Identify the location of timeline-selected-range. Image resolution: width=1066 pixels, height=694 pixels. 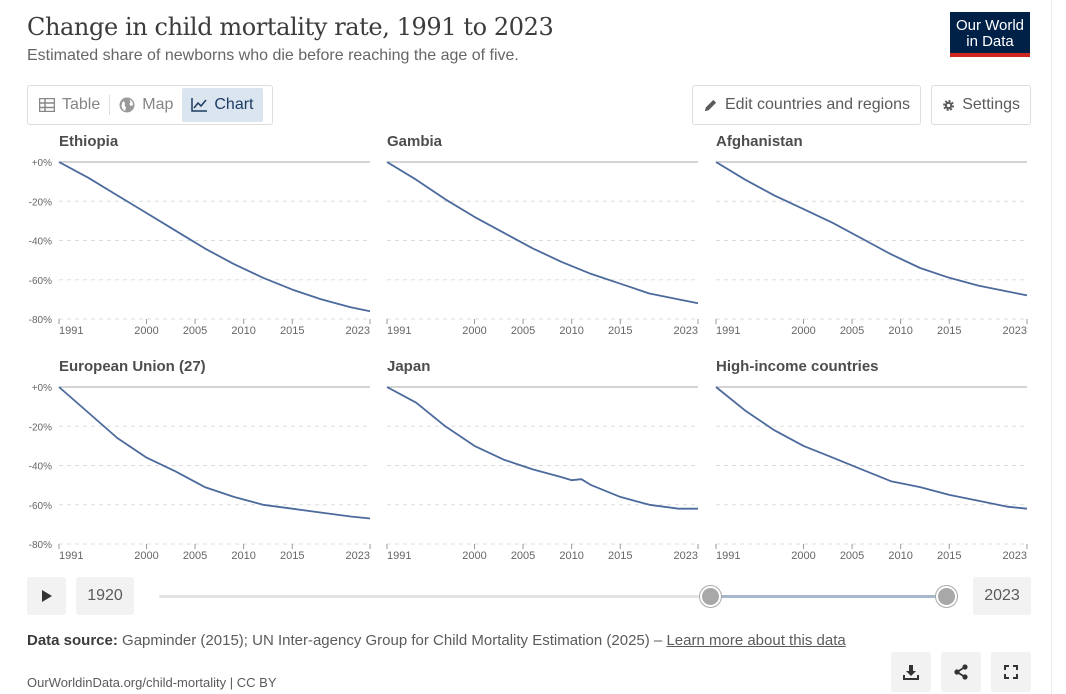
(828, 596).